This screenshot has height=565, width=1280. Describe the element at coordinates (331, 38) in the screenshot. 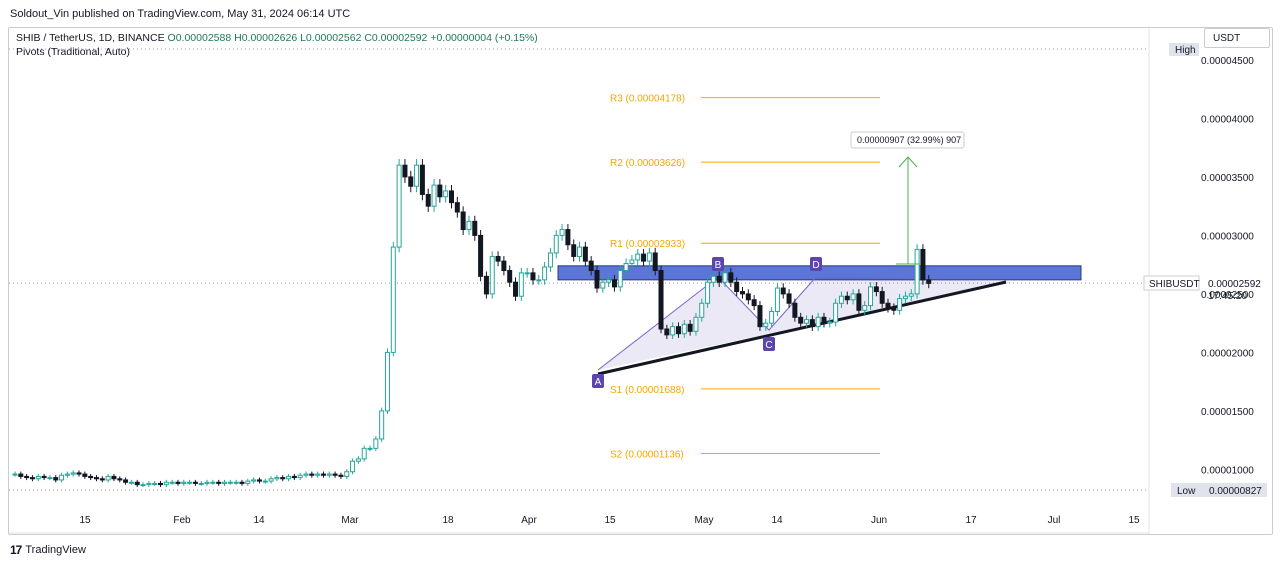

I see `low-value: L0.00002562` at that location.